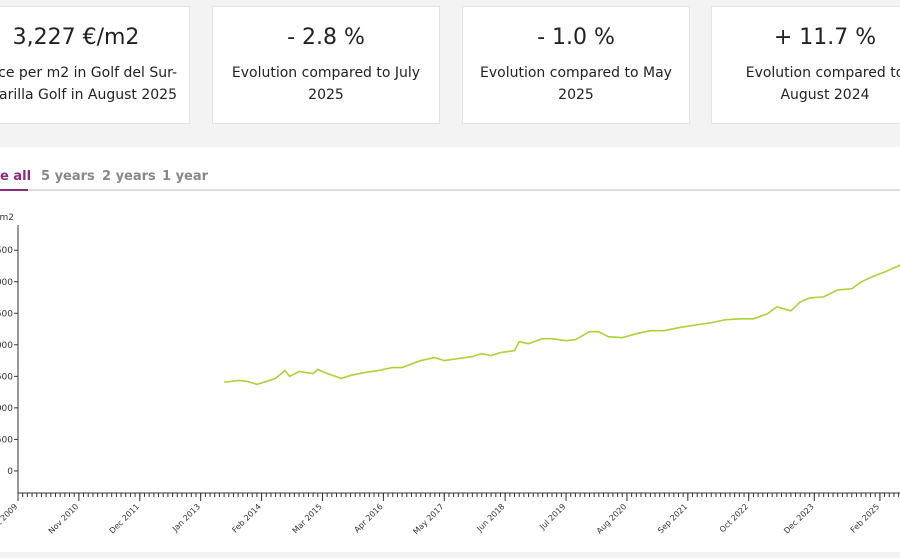  Describe the element at coordinates (88, 95) in the screenshot. I see `stat-text: arilla Golf in August 2025` at that location.